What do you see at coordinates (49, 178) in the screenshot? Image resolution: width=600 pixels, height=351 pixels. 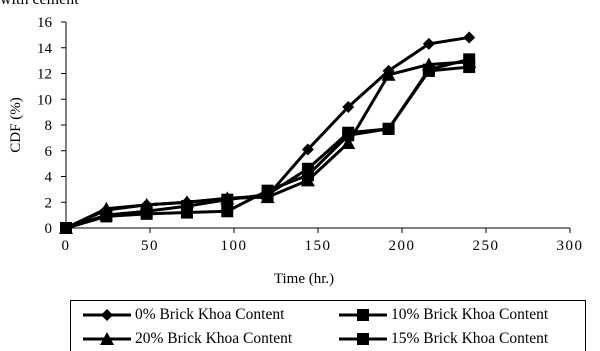 I see `y-tick-label: 4` at bounding box center [49, 178].